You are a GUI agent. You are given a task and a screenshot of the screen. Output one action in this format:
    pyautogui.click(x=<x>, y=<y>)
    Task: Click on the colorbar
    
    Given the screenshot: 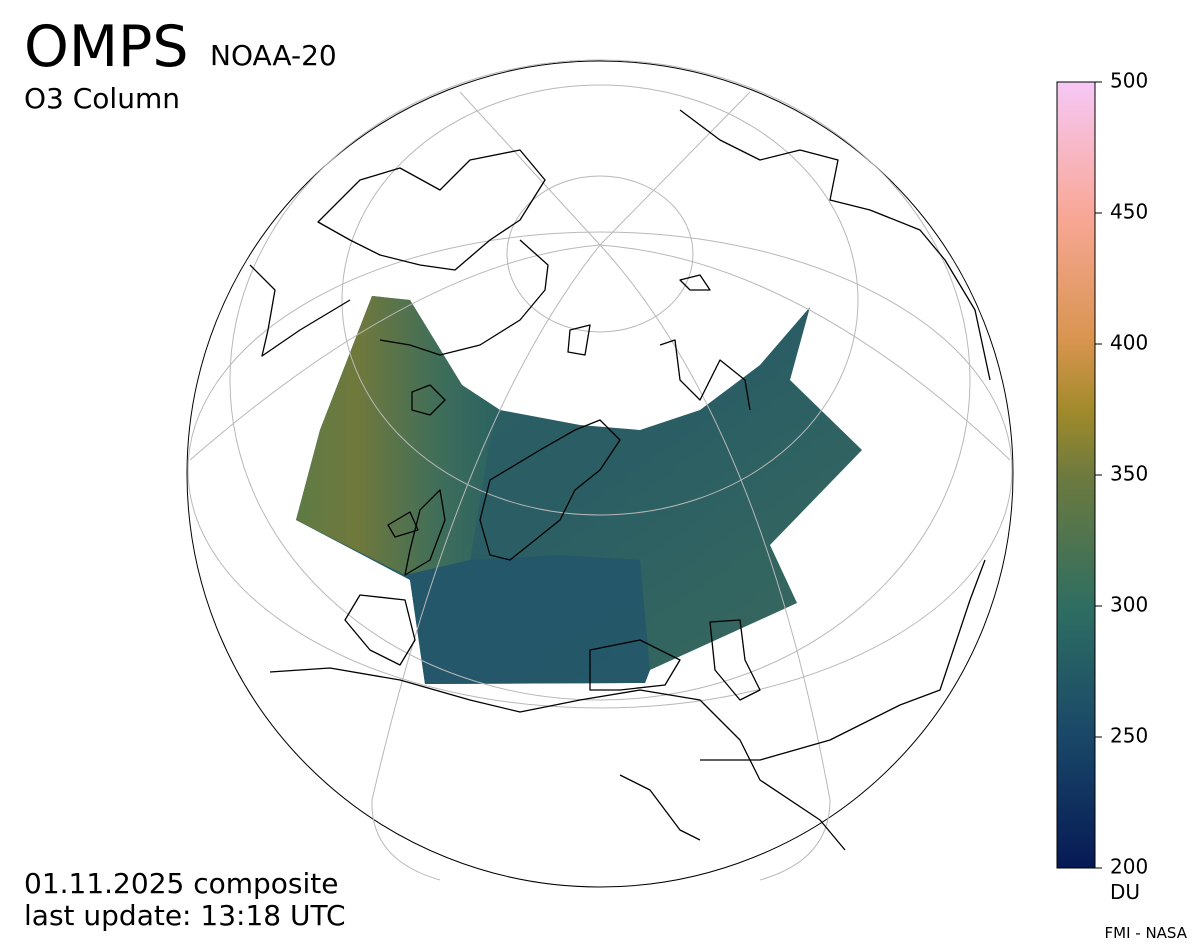 What is the action you would take?
    pyautogui.click(x=1076, y=475)
    